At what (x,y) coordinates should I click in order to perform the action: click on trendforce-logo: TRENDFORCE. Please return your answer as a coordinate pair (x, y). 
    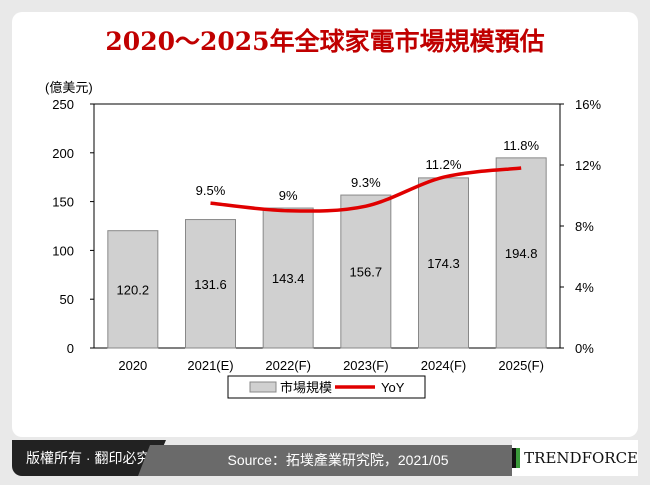
    Looking at the image, I should click on (575, 458).